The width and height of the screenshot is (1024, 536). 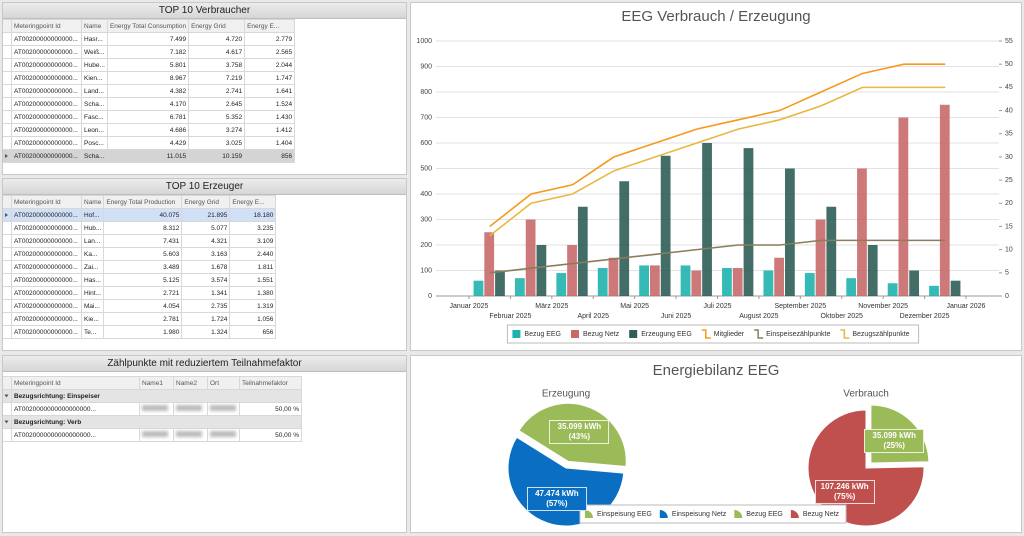 I want to click on blurred-text, so click(x=189, y=408).